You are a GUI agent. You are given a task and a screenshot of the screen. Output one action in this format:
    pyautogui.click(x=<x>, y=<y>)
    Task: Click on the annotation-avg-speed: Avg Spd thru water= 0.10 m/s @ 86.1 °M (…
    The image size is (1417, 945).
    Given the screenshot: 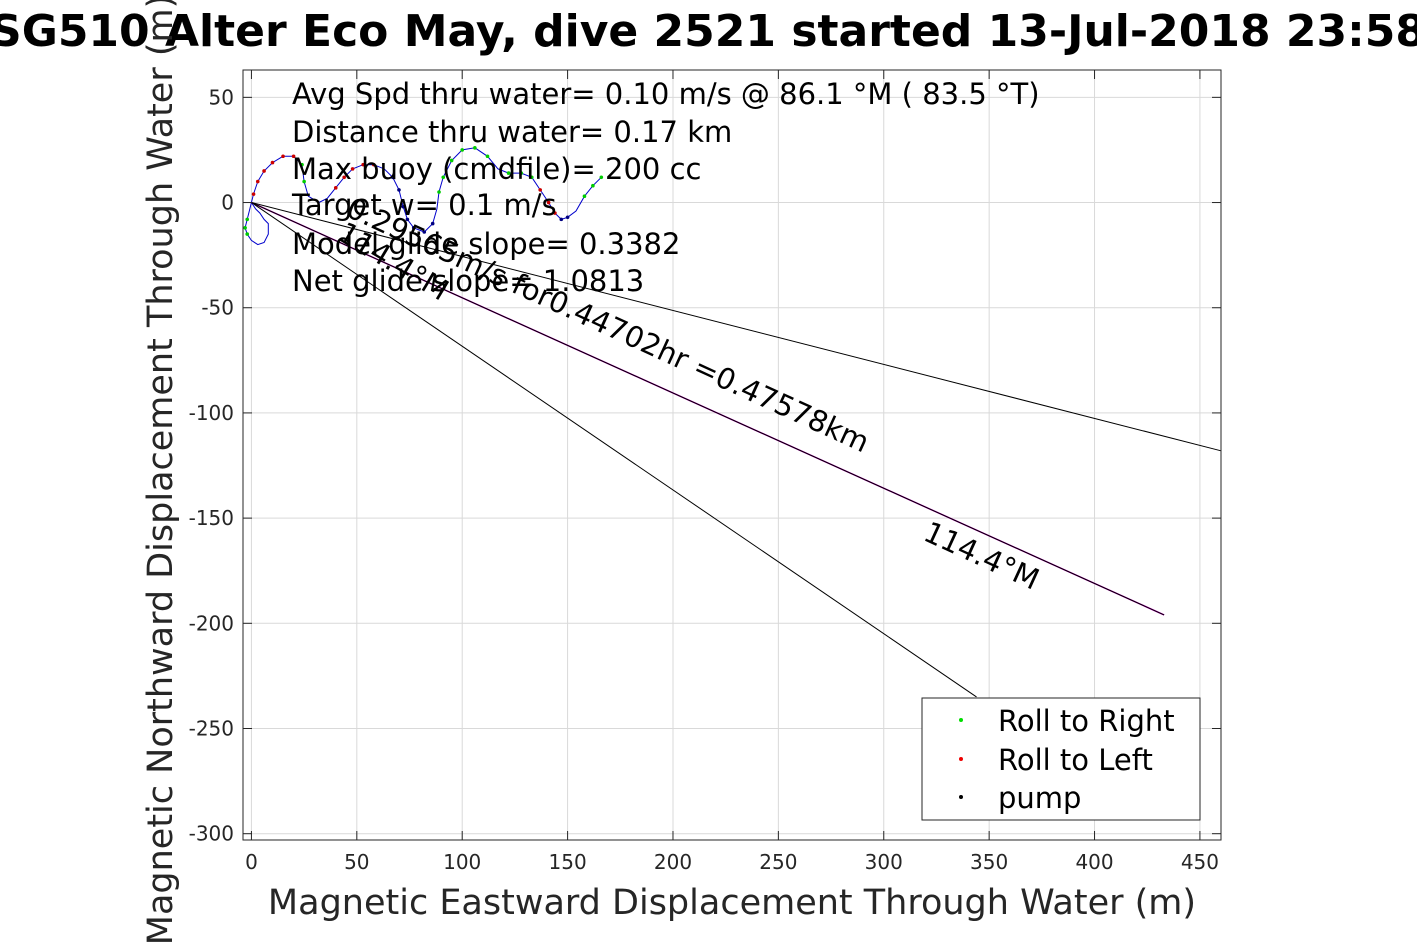 What is the action you would take?
    pyautogui.click(x=666, y=94)
    